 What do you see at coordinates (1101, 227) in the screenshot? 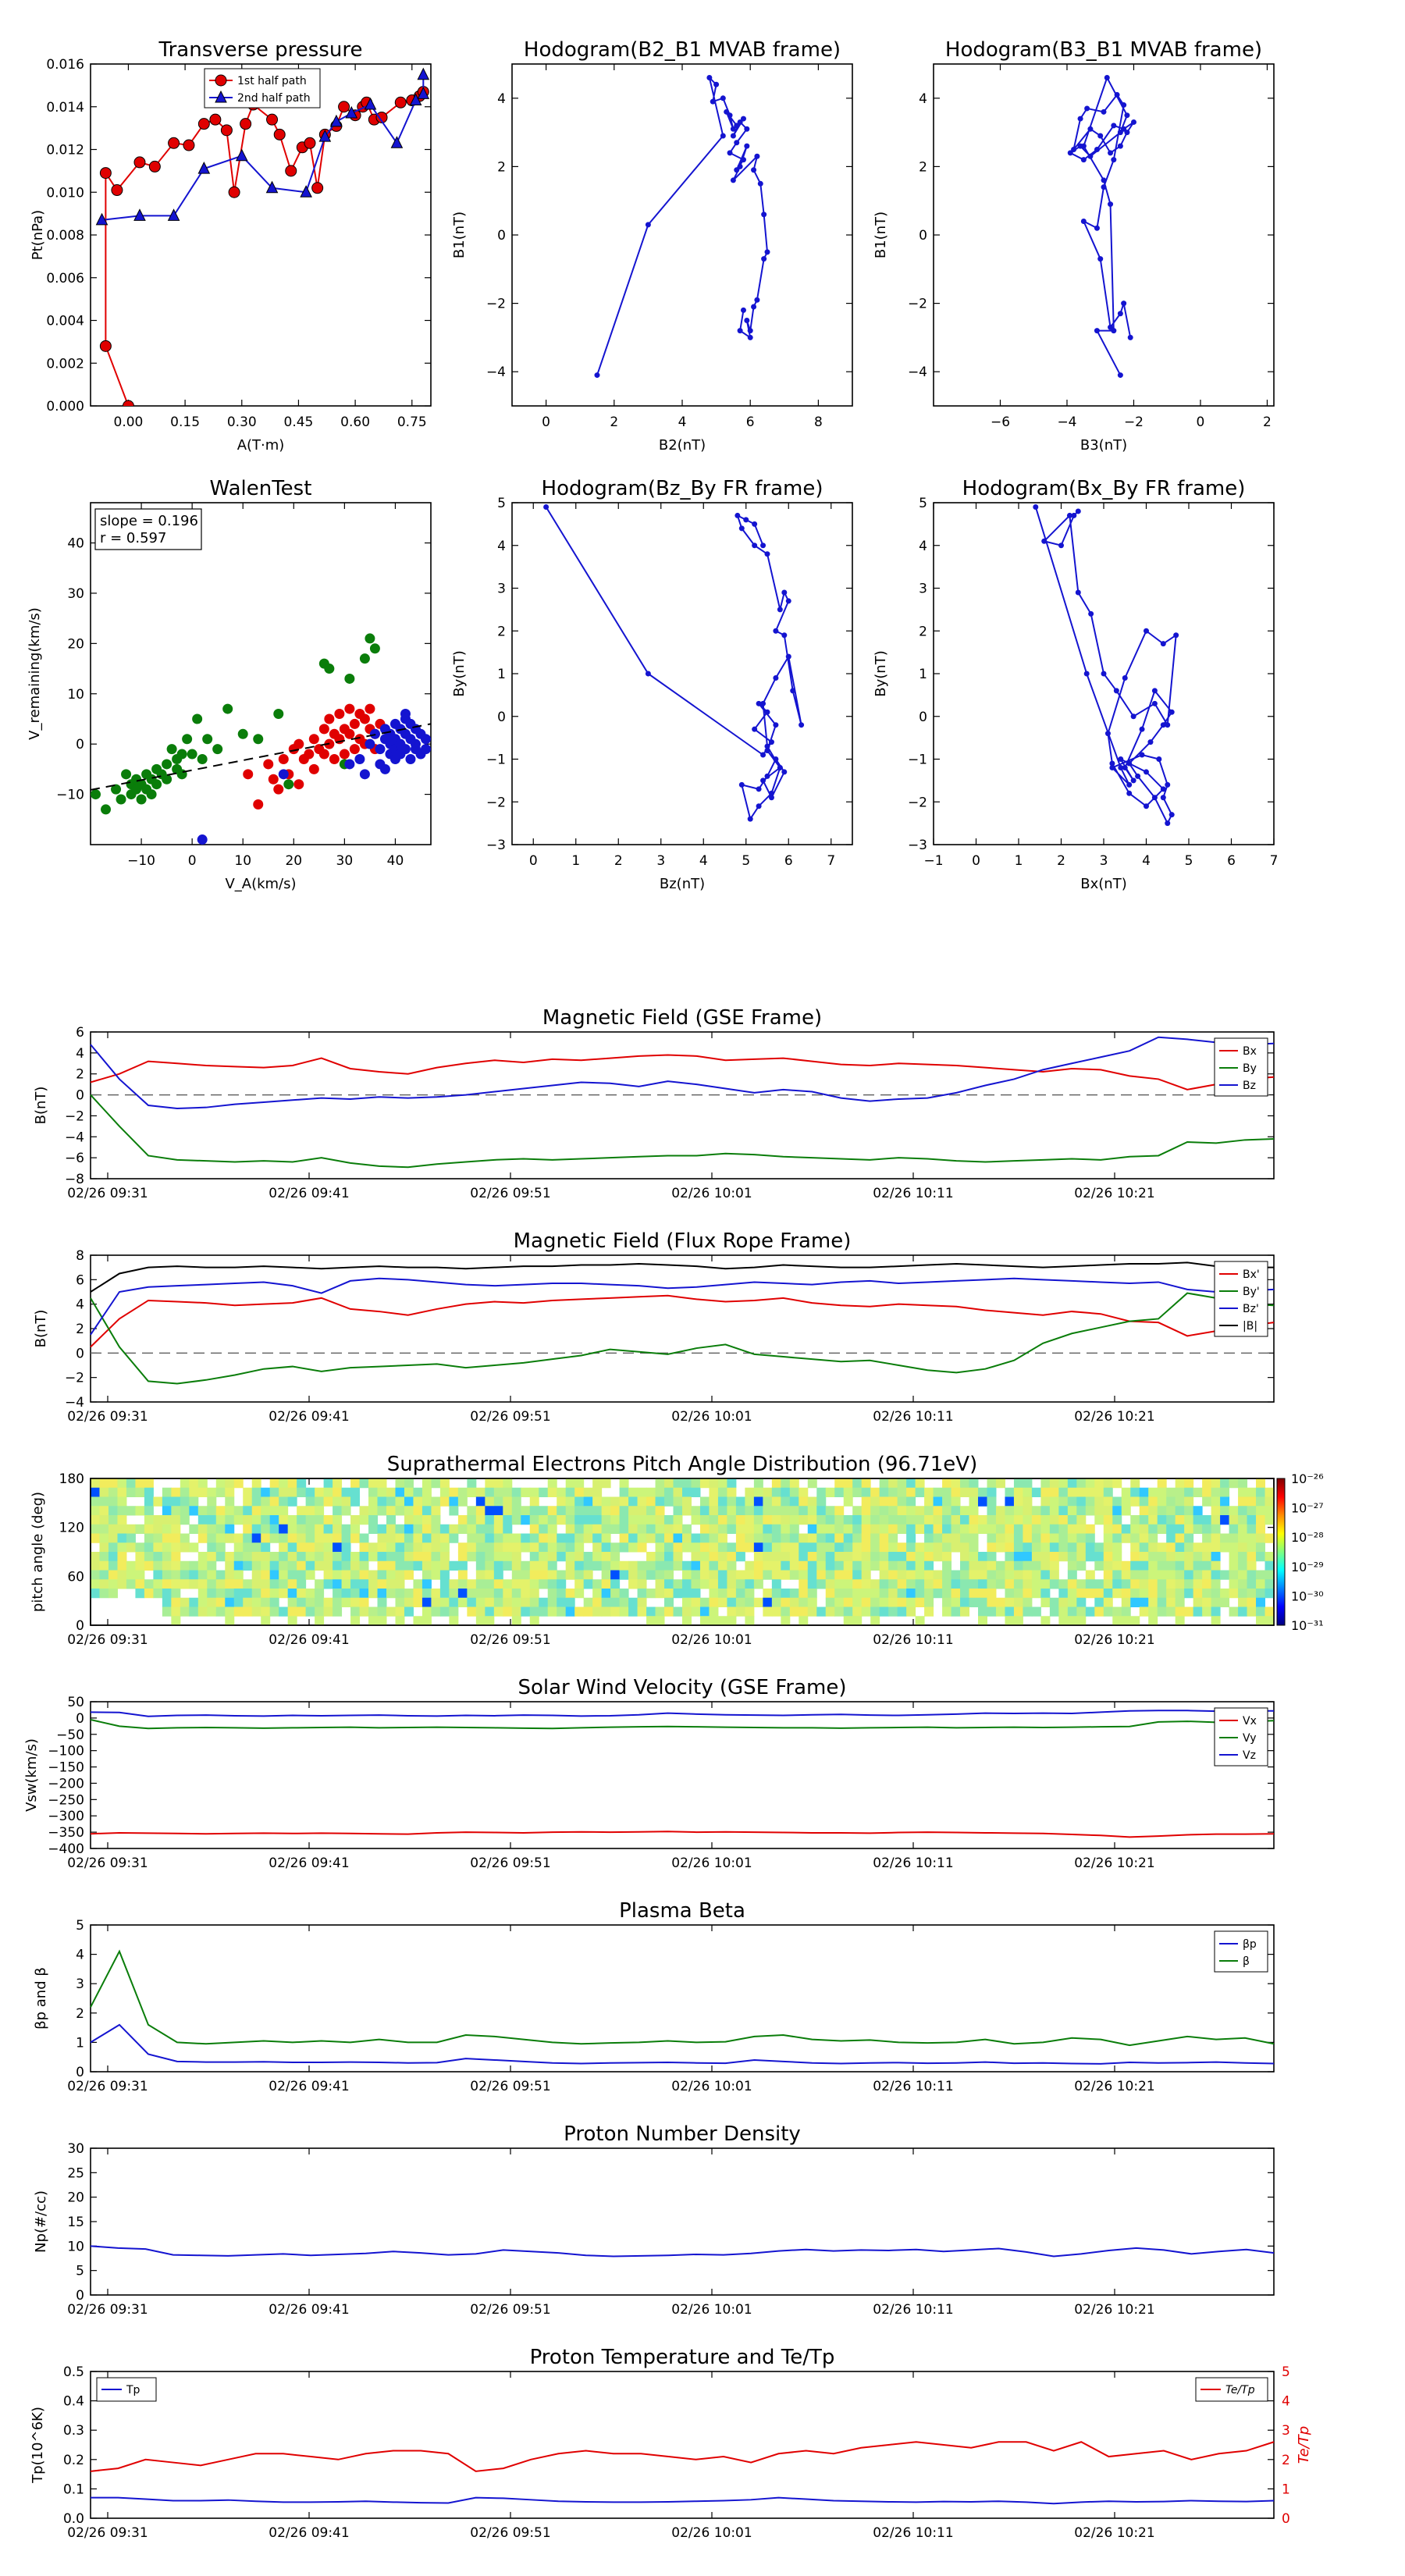
I see `hodogram_b3_b1-series-group` at bounding box center [1101, 227].